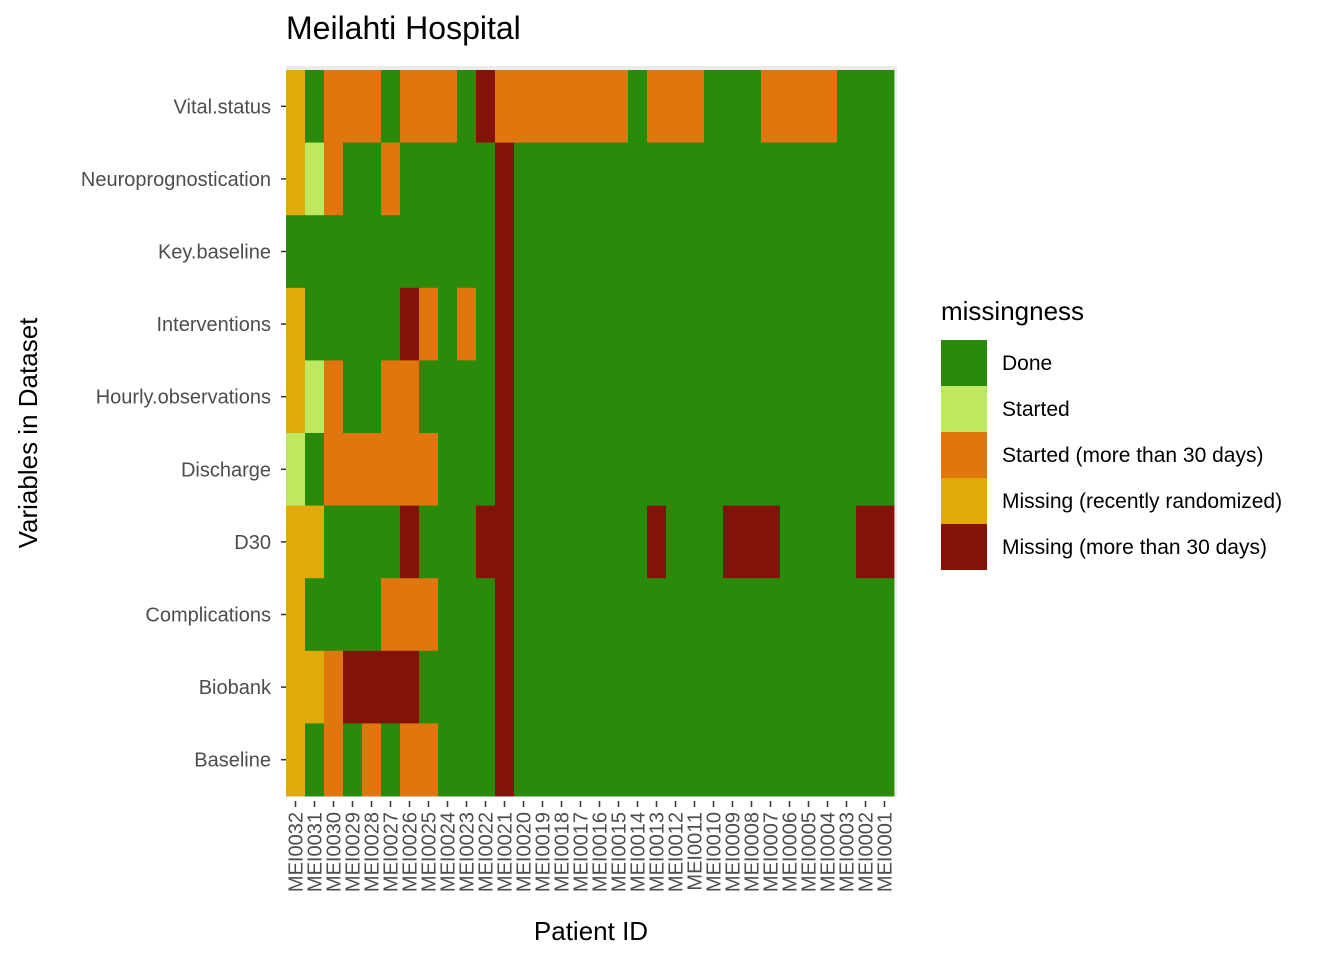  Describe the element at coordinates (658, 852) in the screenshot. I see `x-tick-label: MEI0013` at that location.